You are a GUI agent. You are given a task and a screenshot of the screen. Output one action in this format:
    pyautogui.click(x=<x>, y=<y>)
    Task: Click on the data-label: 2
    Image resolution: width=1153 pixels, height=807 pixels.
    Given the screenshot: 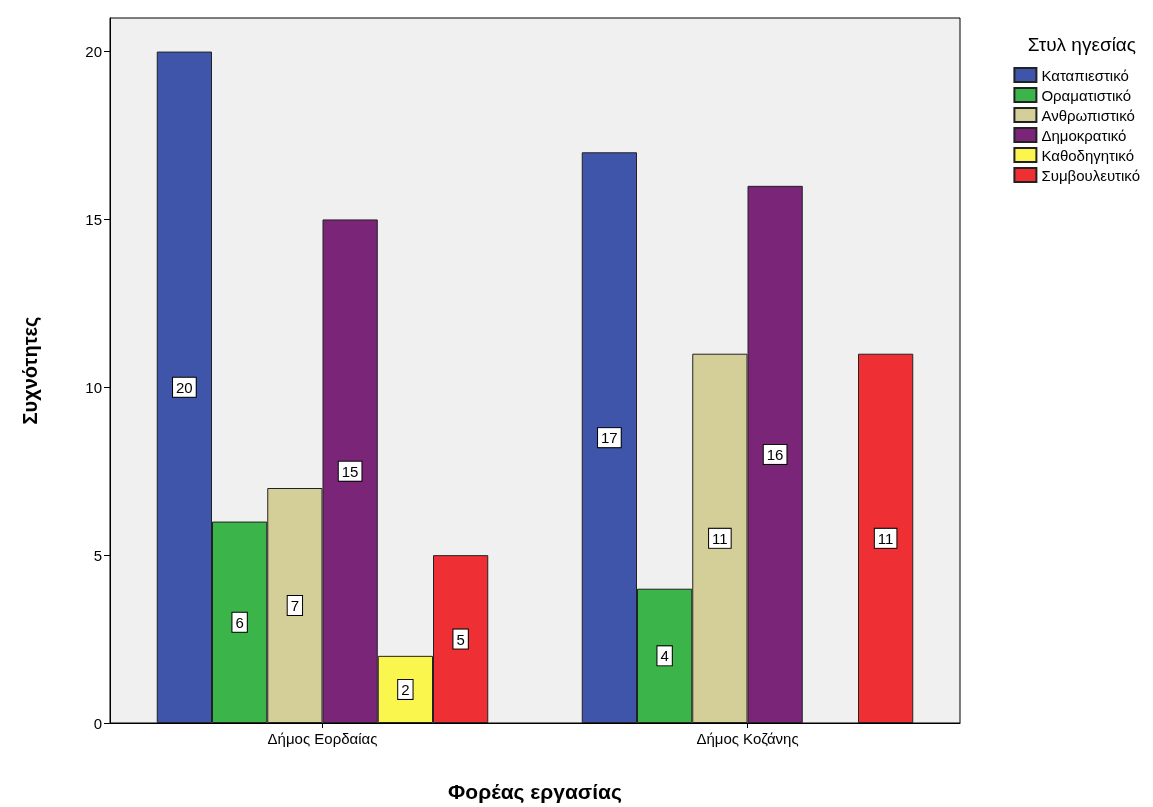 What is the action you would take?
    pyautogui.click(x=405, y=689)
    